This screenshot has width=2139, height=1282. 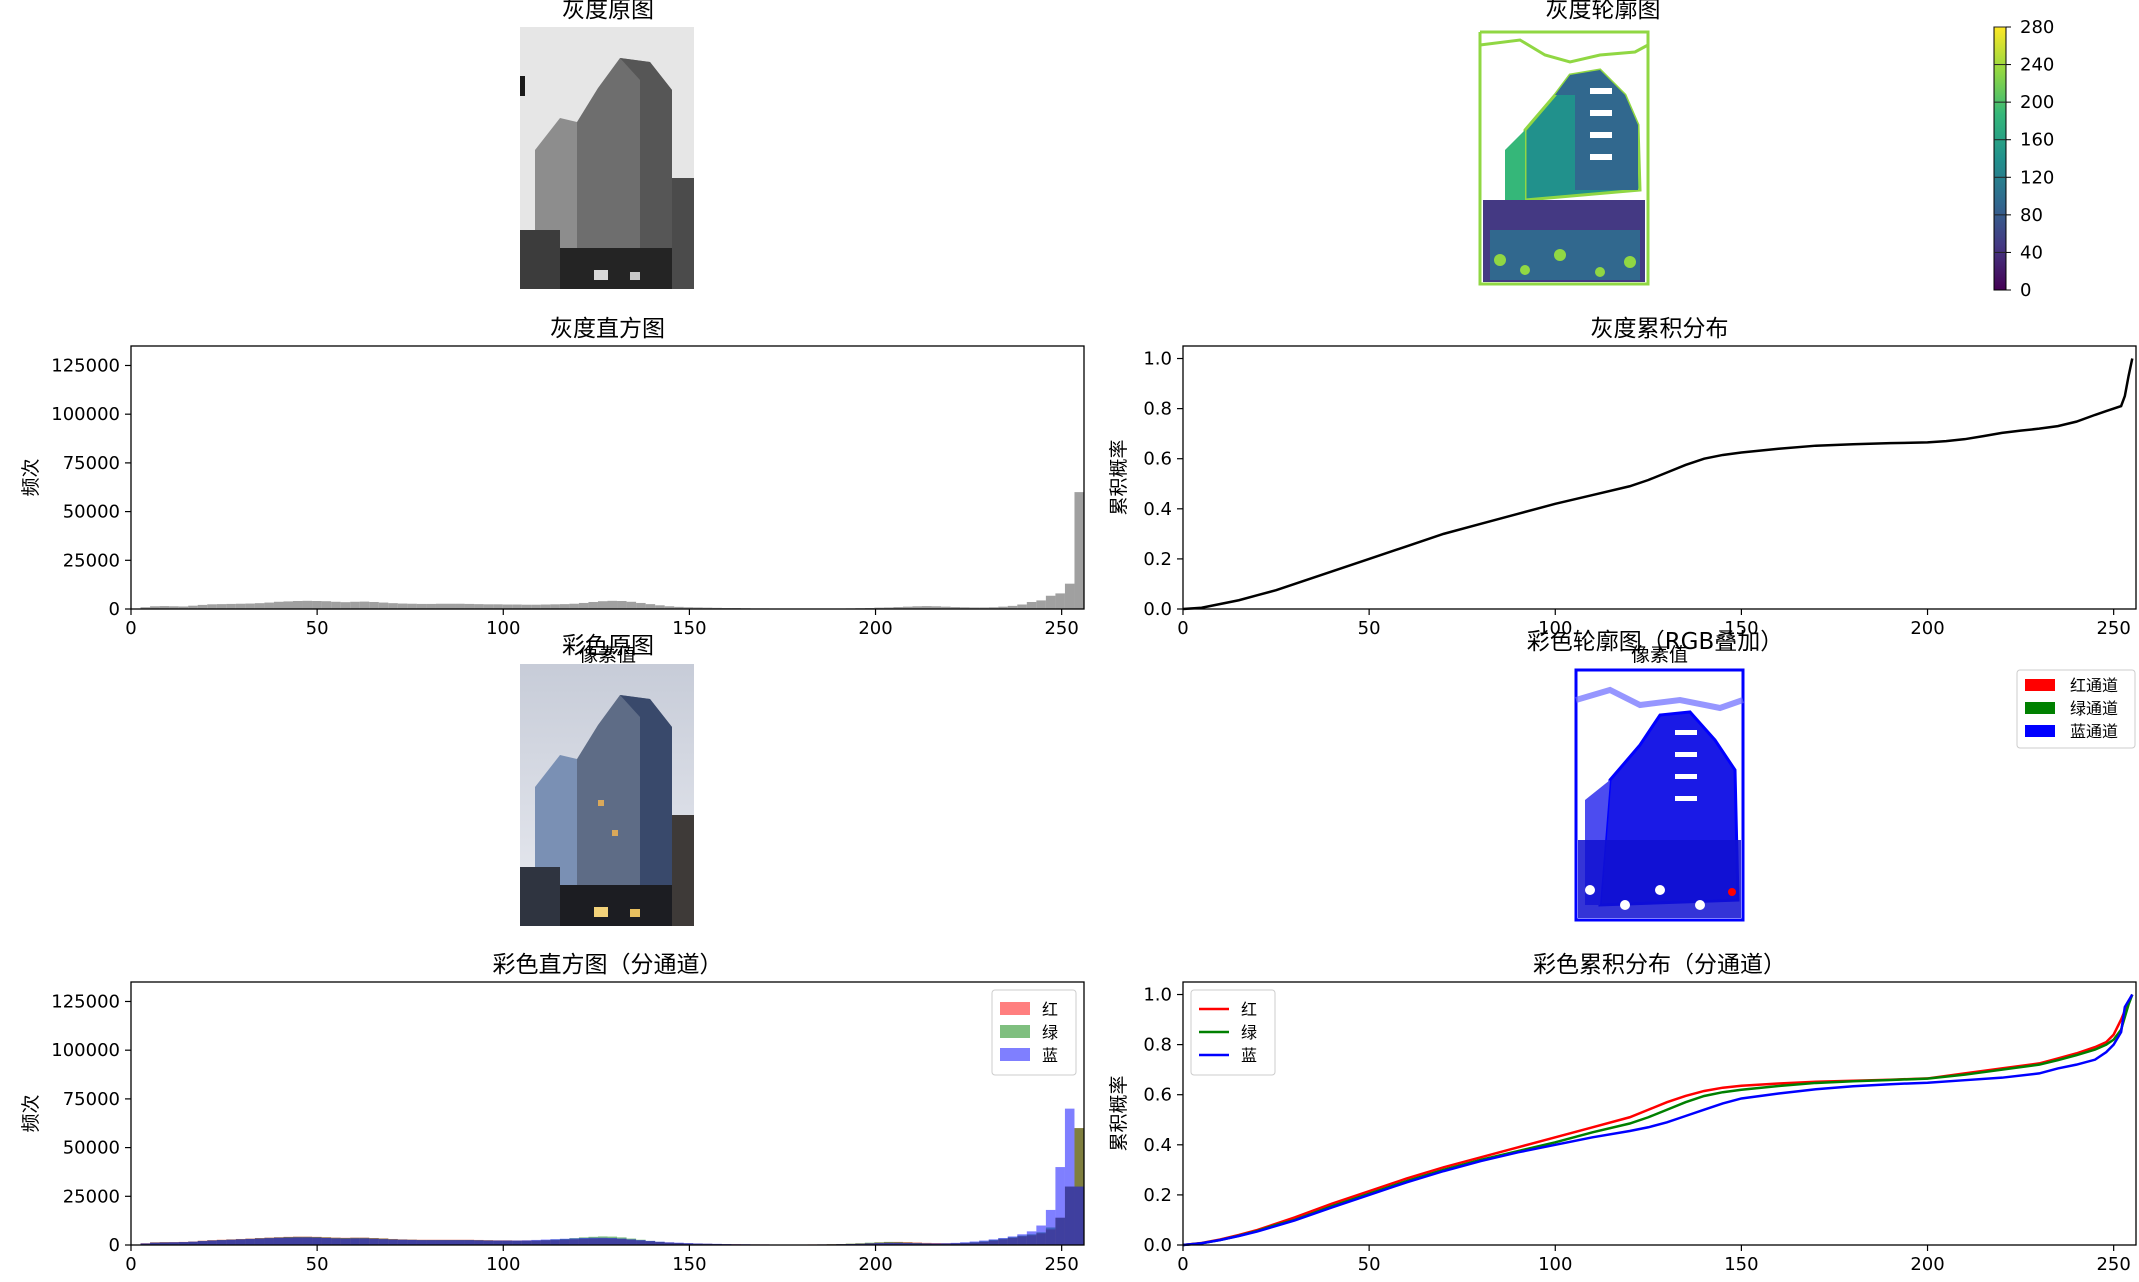 I want to click on colorbar-tick-label: 40, so click(x=2031, y=252).